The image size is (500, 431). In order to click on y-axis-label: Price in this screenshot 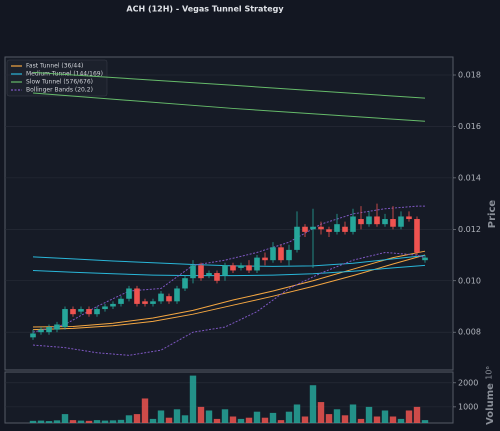, I will do `click(492, 214)`.